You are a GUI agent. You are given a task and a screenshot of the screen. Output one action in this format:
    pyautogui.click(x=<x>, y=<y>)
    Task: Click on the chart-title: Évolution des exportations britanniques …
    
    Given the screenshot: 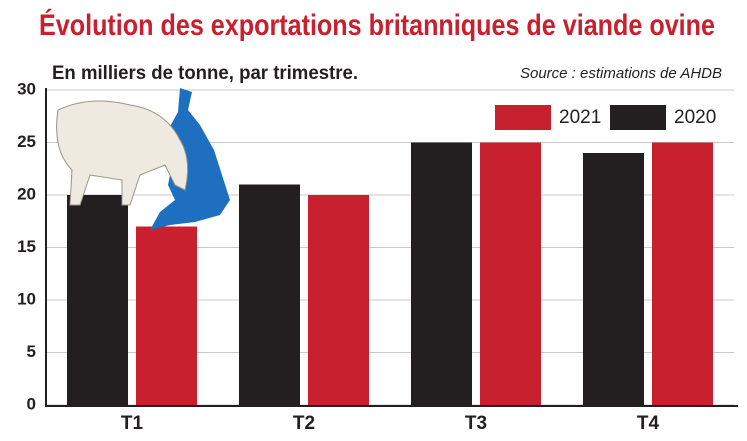 What is the action you would take?
    pyautogui.click(x=377, y=25)
    